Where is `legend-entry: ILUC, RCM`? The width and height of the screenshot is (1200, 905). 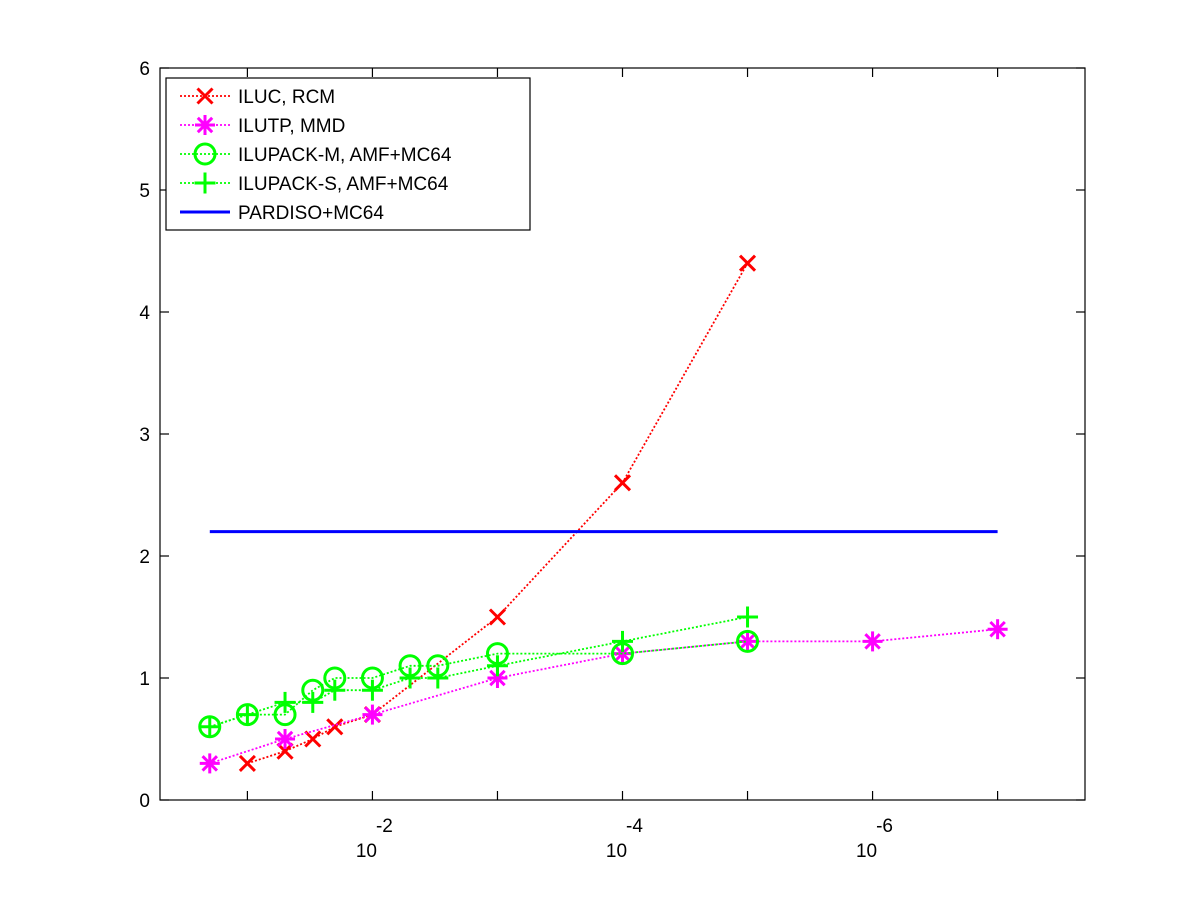
legend-entry: ILUC, RCM is located at coordinates (257, 97).